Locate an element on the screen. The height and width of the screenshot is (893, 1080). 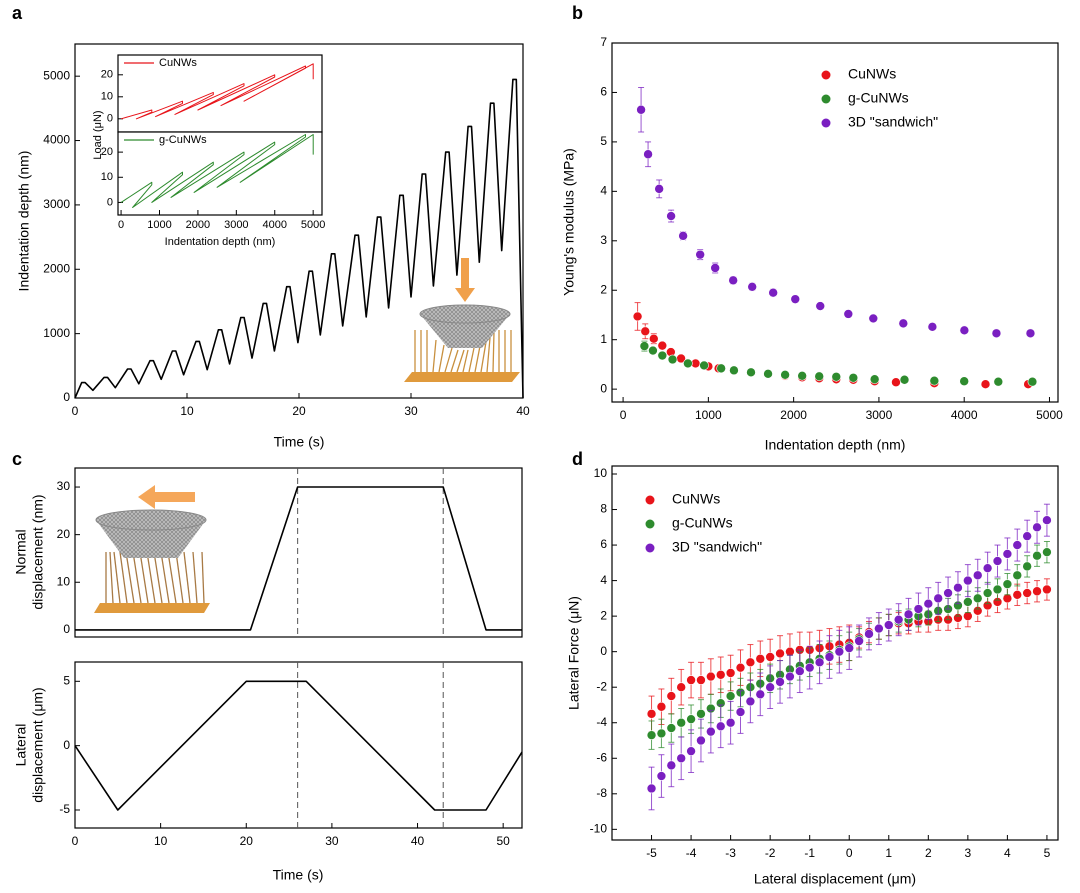
x-tick-label: 1000 is located at coordinates (708, 415).